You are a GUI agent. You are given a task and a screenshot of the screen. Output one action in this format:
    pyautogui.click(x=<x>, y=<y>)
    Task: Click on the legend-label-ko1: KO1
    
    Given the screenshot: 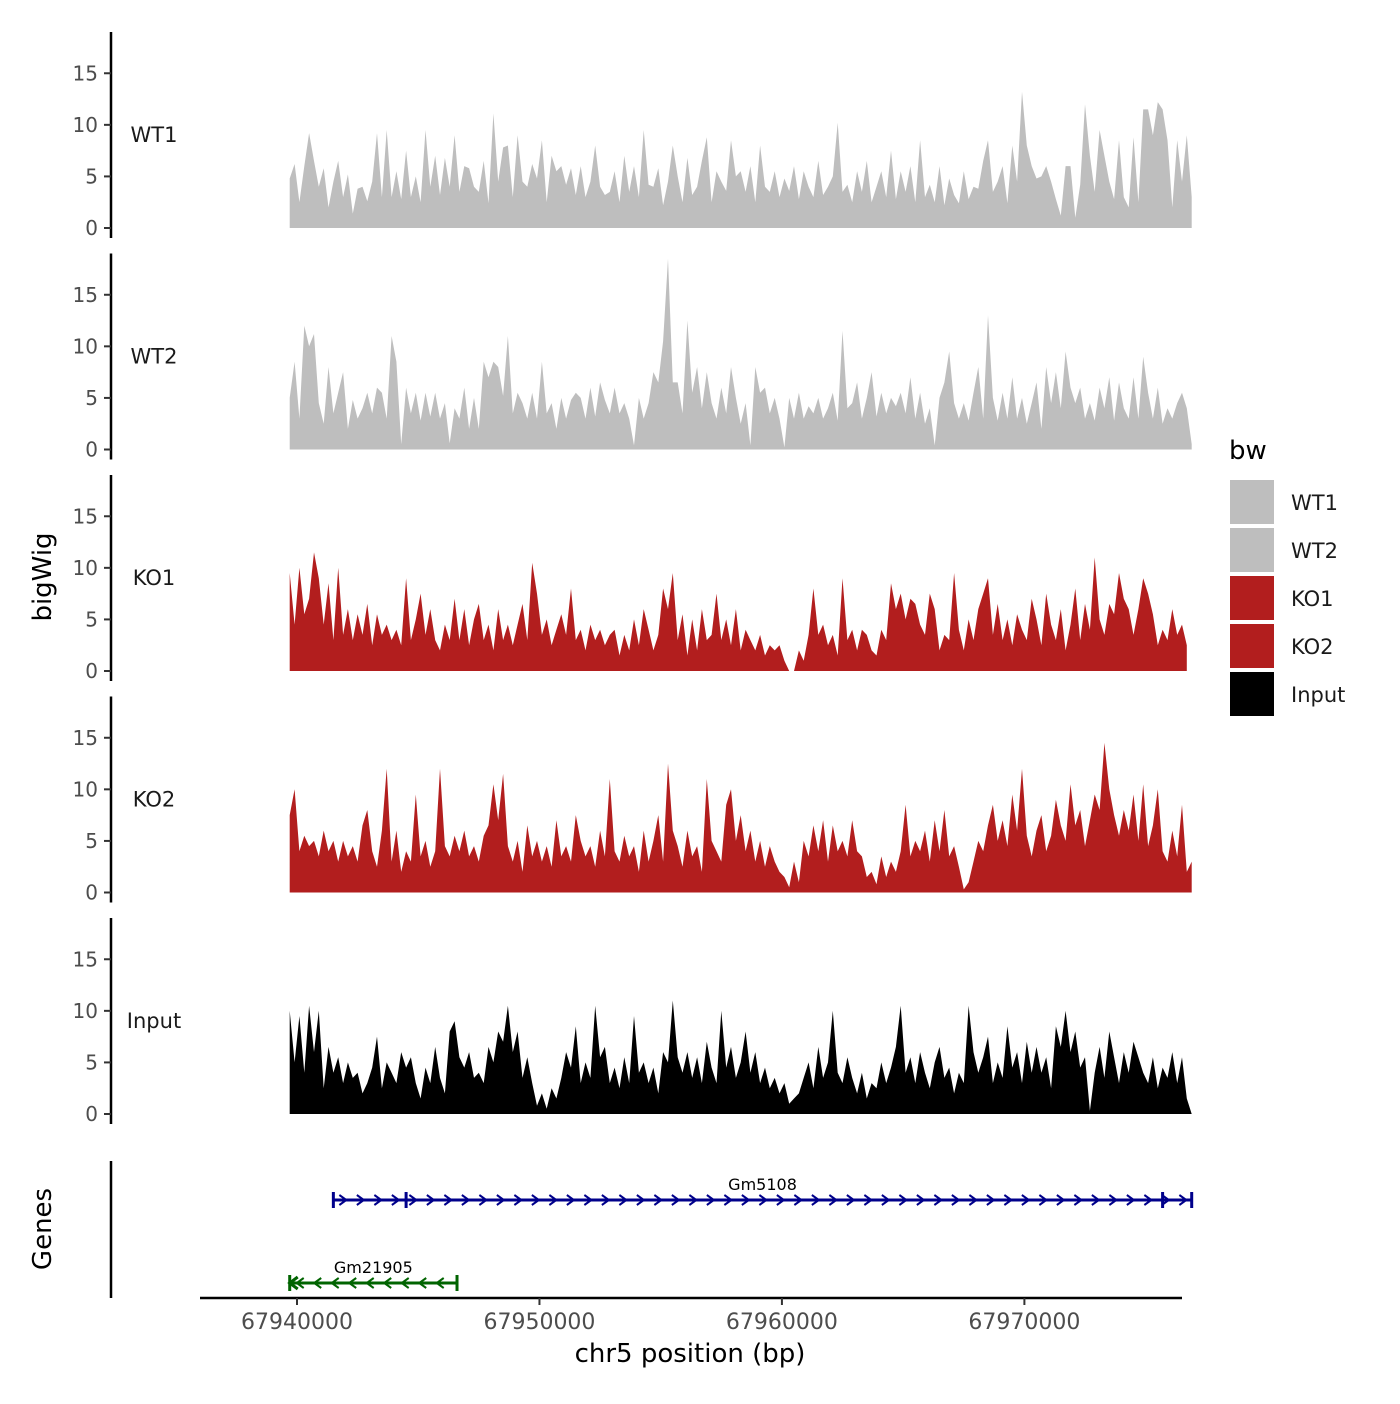 What is the action you would take?
    pyautogui.click(x=1312, y=599)
    